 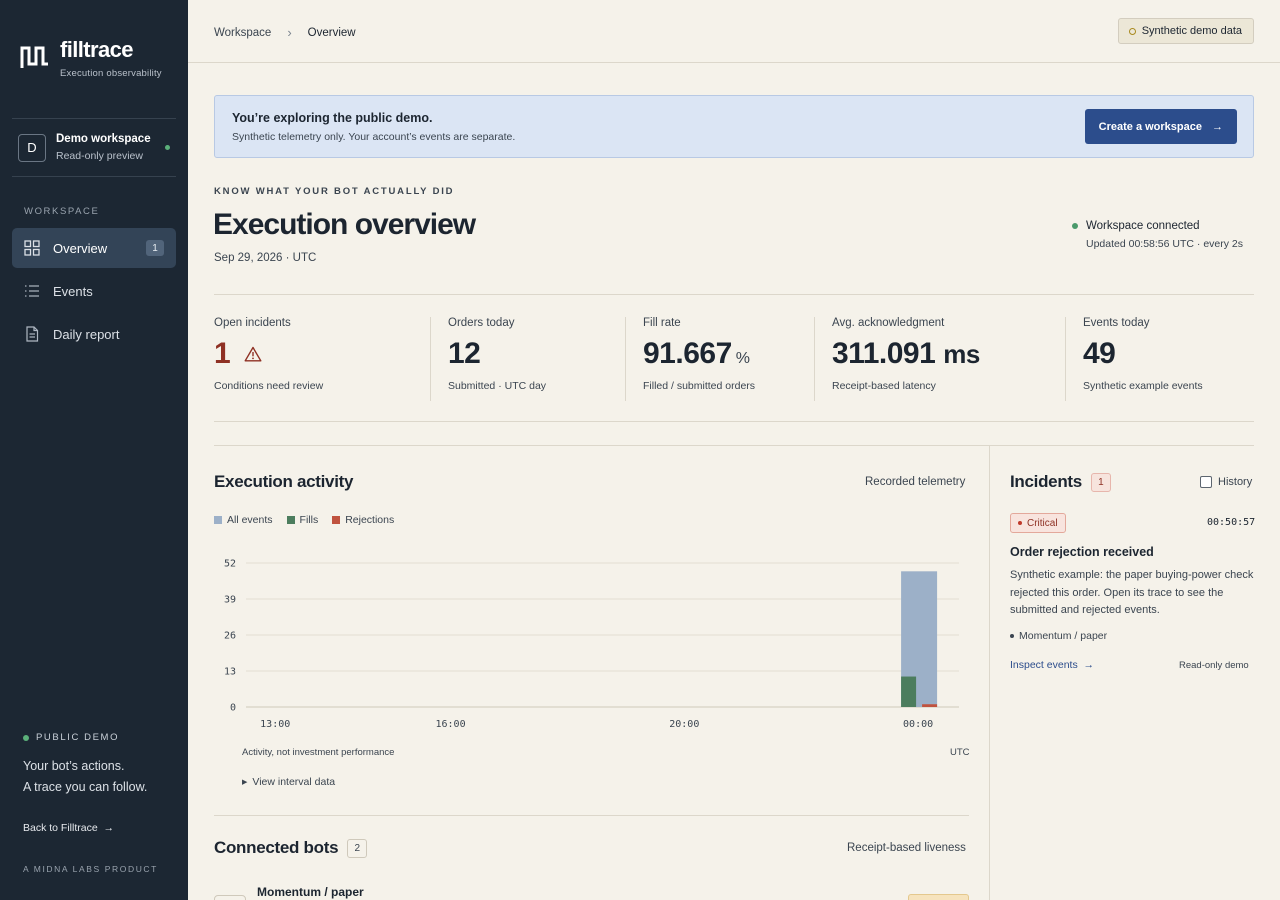 I want to click on sidebar-item-overview: Overview 1, so click(x=94, y=248).